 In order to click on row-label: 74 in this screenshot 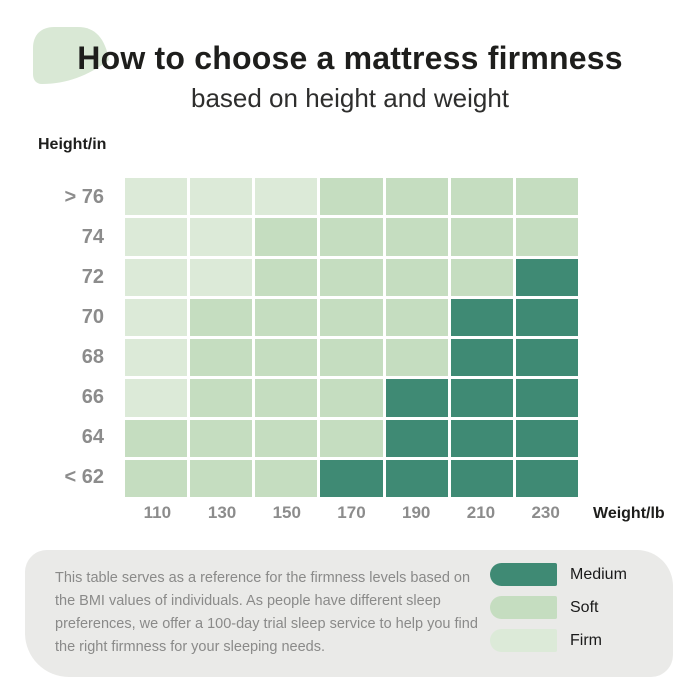, I will do `click(92, 237)`.